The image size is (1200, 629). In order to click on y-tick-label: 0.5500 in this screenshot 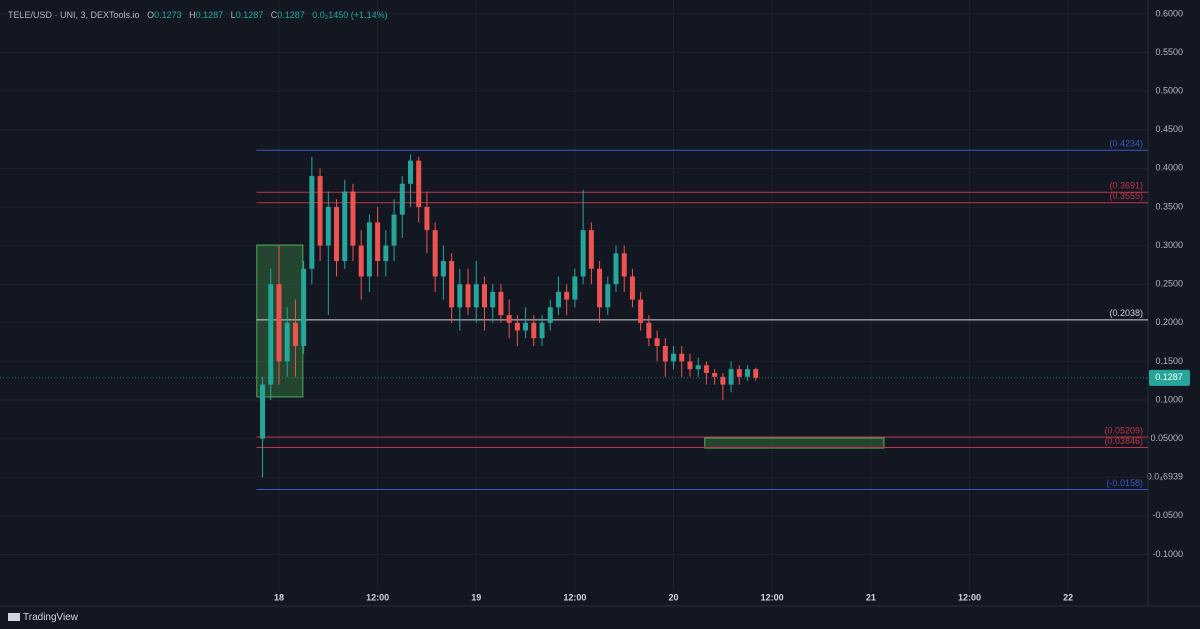, I will do `click(1169, 52)`.